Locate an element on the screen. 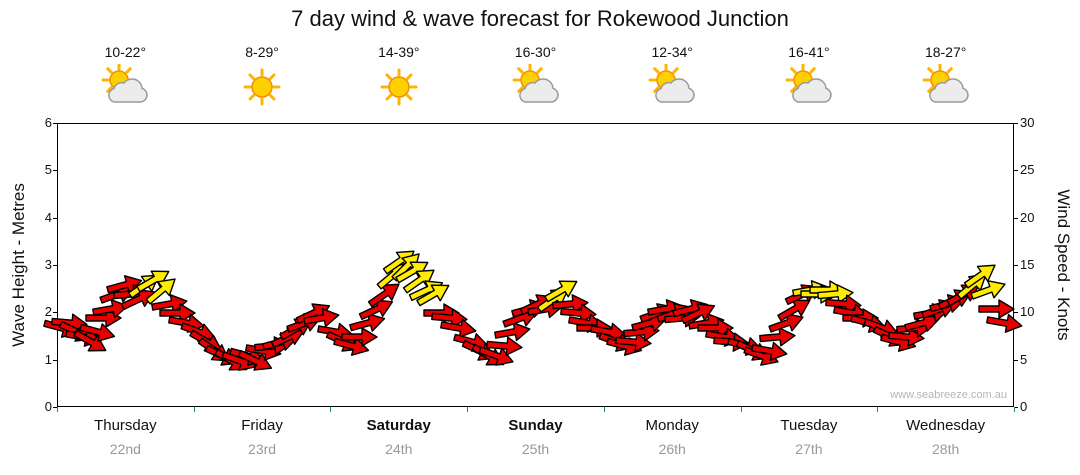  day-date-label: 28th is located at coordinates (946, 449).